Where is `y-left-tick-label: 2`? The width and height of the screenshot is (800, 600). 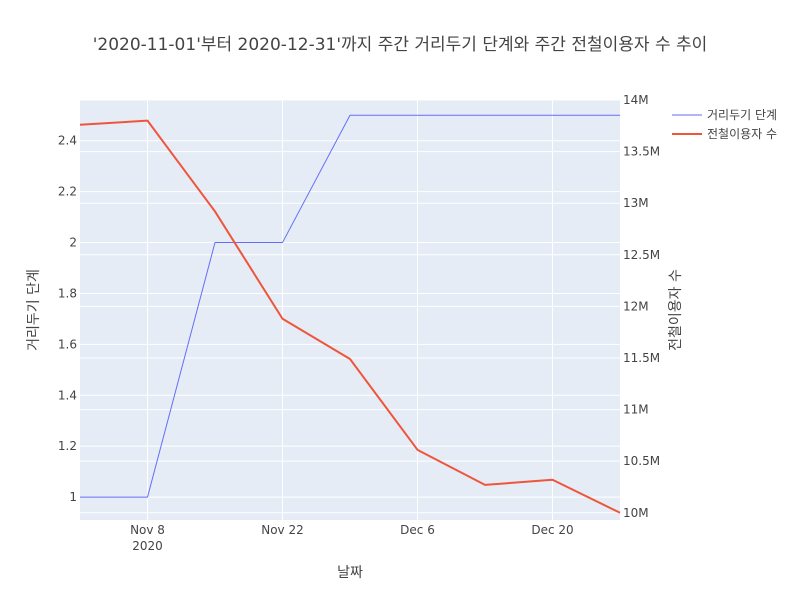
y-left-tick-label: 2 is located at coordinates (73, 243).